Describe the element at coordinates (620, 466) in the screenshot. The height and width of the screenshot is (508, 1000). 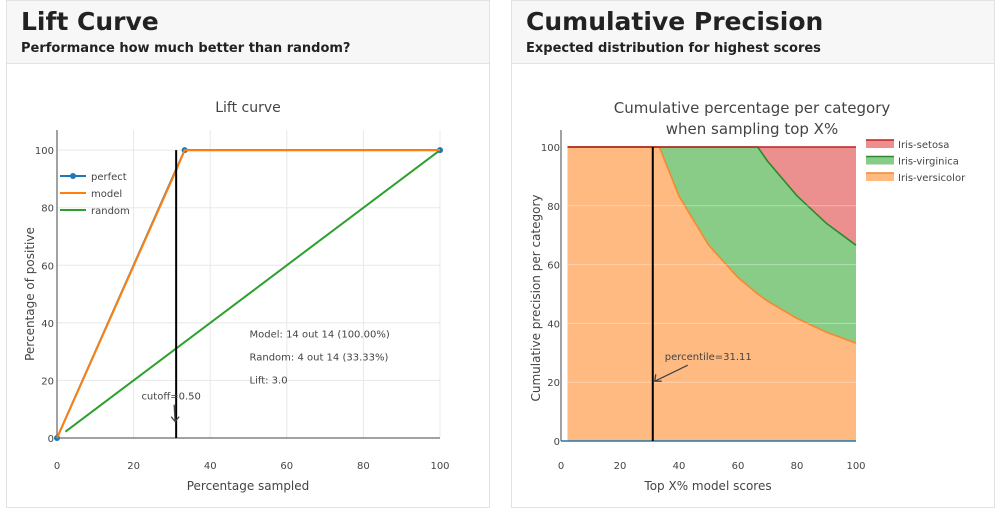
I see `cumulative-x-tick-label: 20` at that location.